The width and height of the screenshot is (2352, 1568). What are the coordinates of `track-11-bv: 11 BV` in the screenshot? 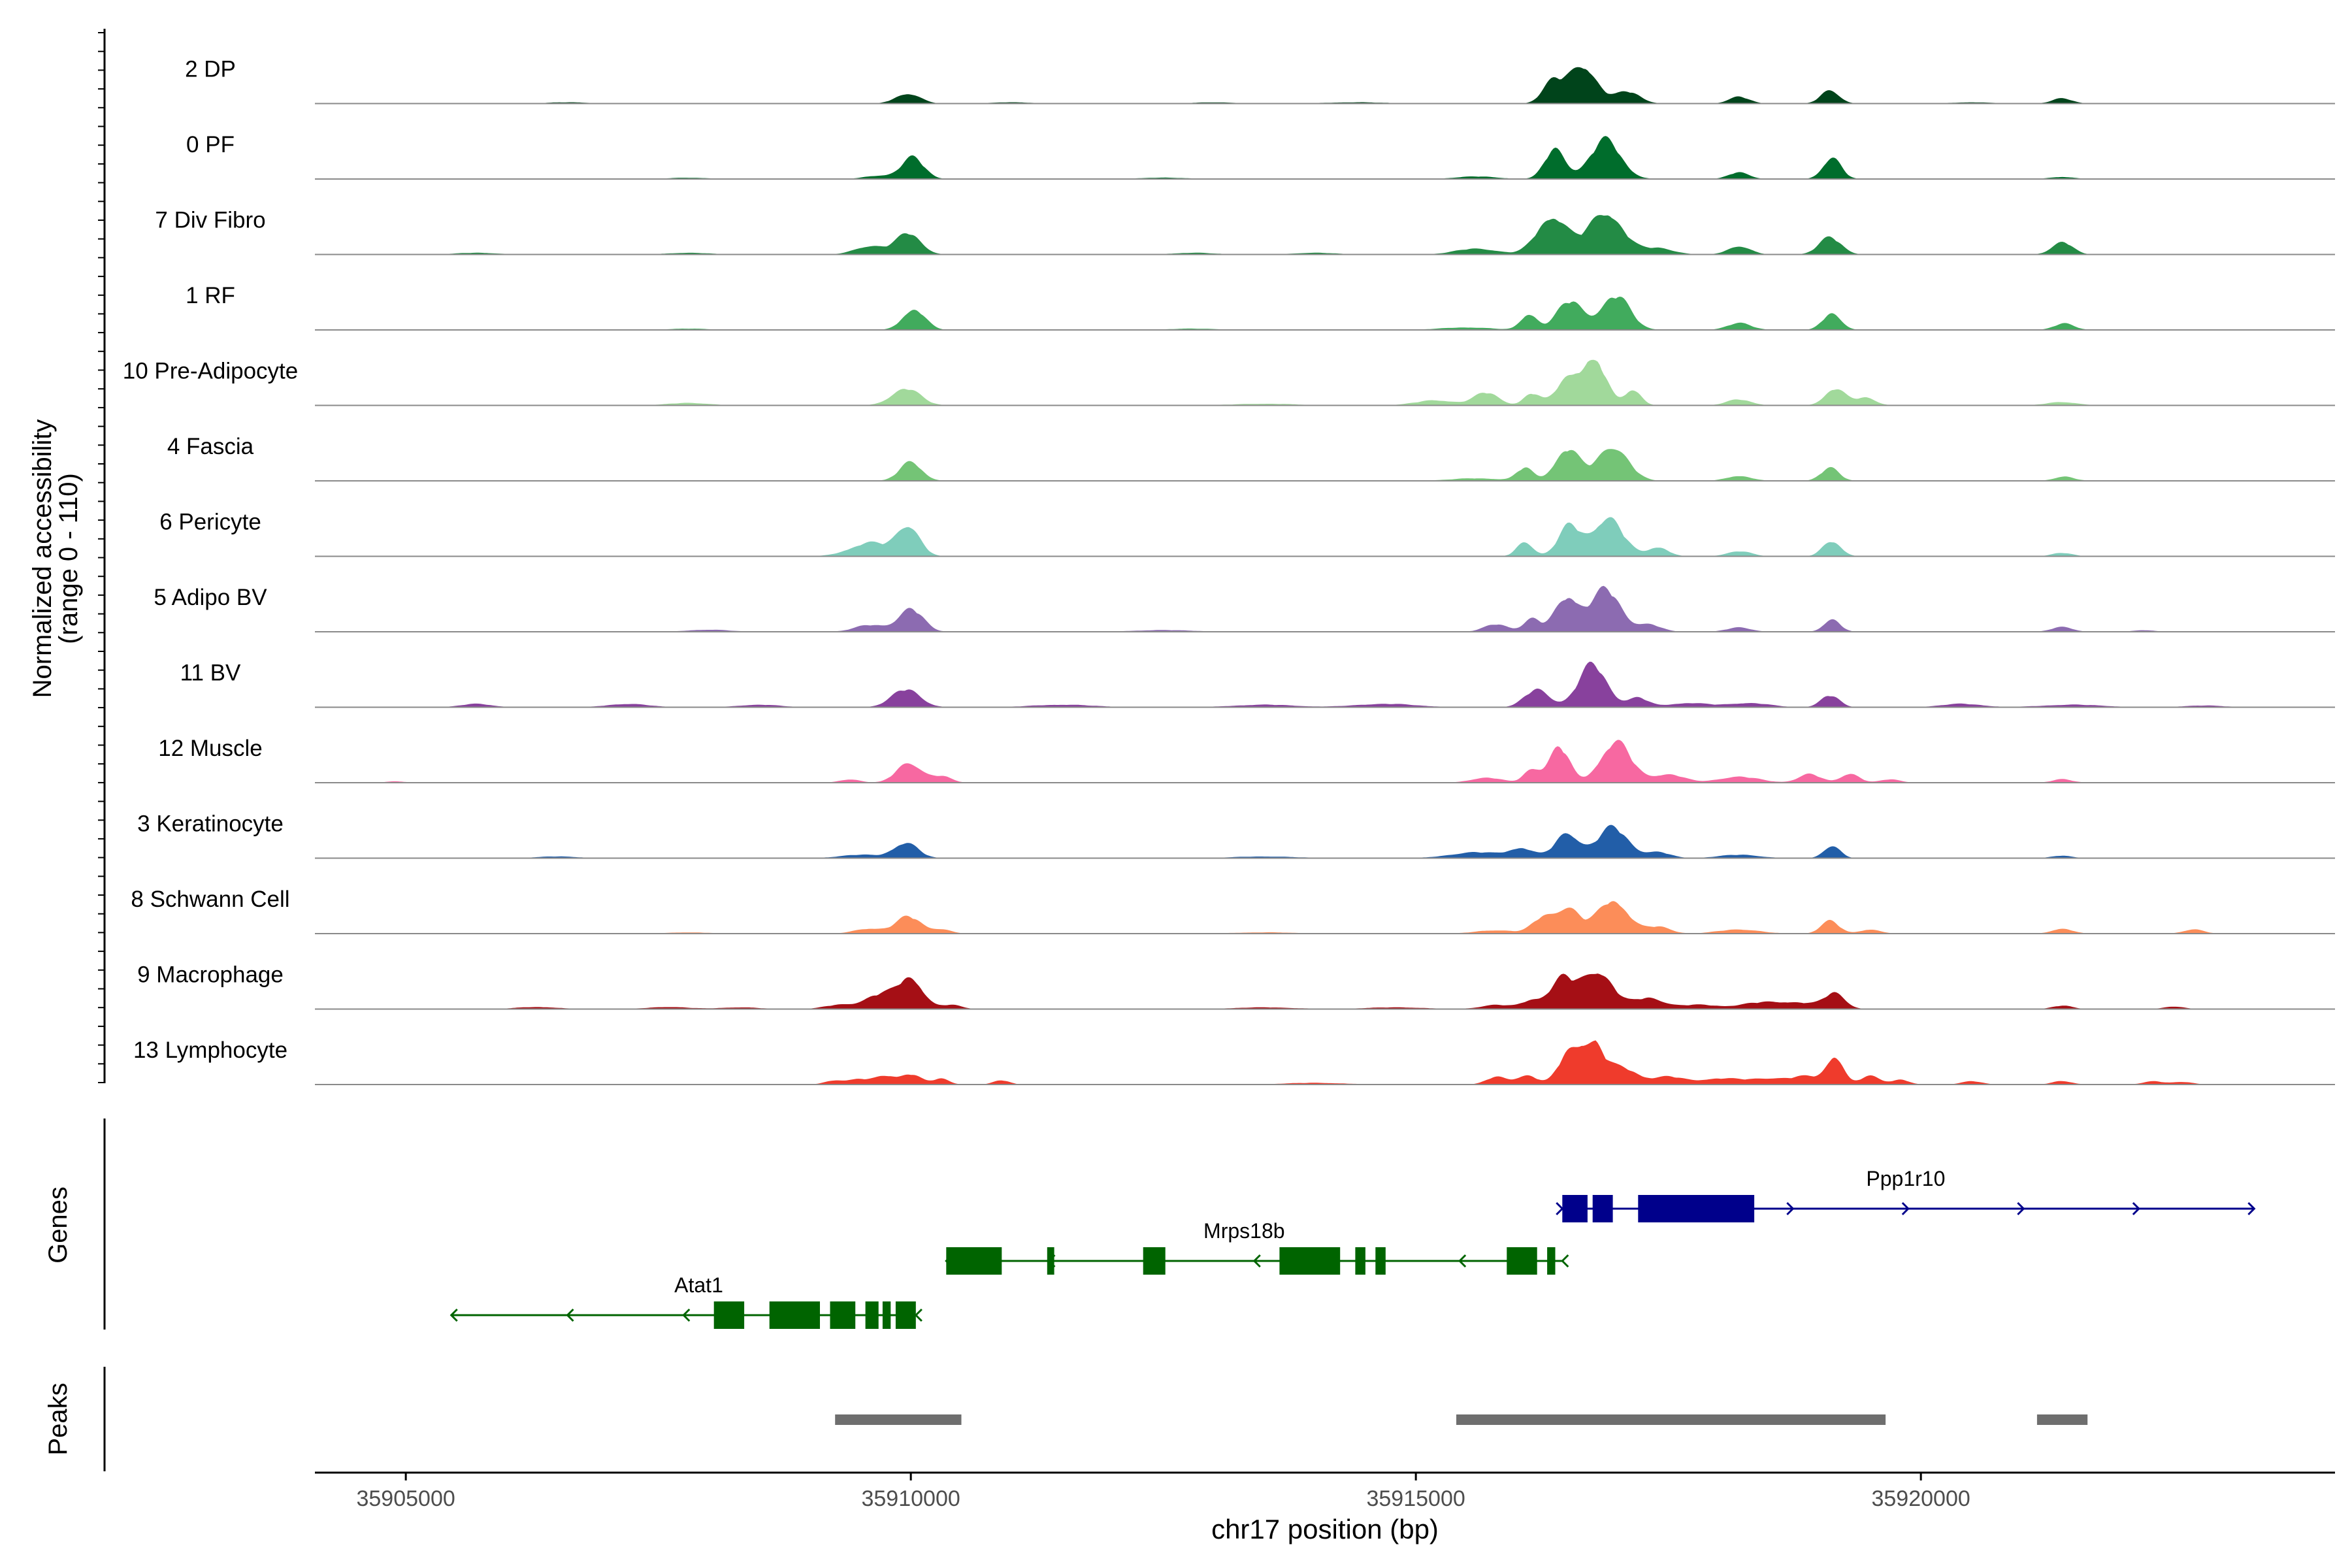 It's located at (1257, 684).